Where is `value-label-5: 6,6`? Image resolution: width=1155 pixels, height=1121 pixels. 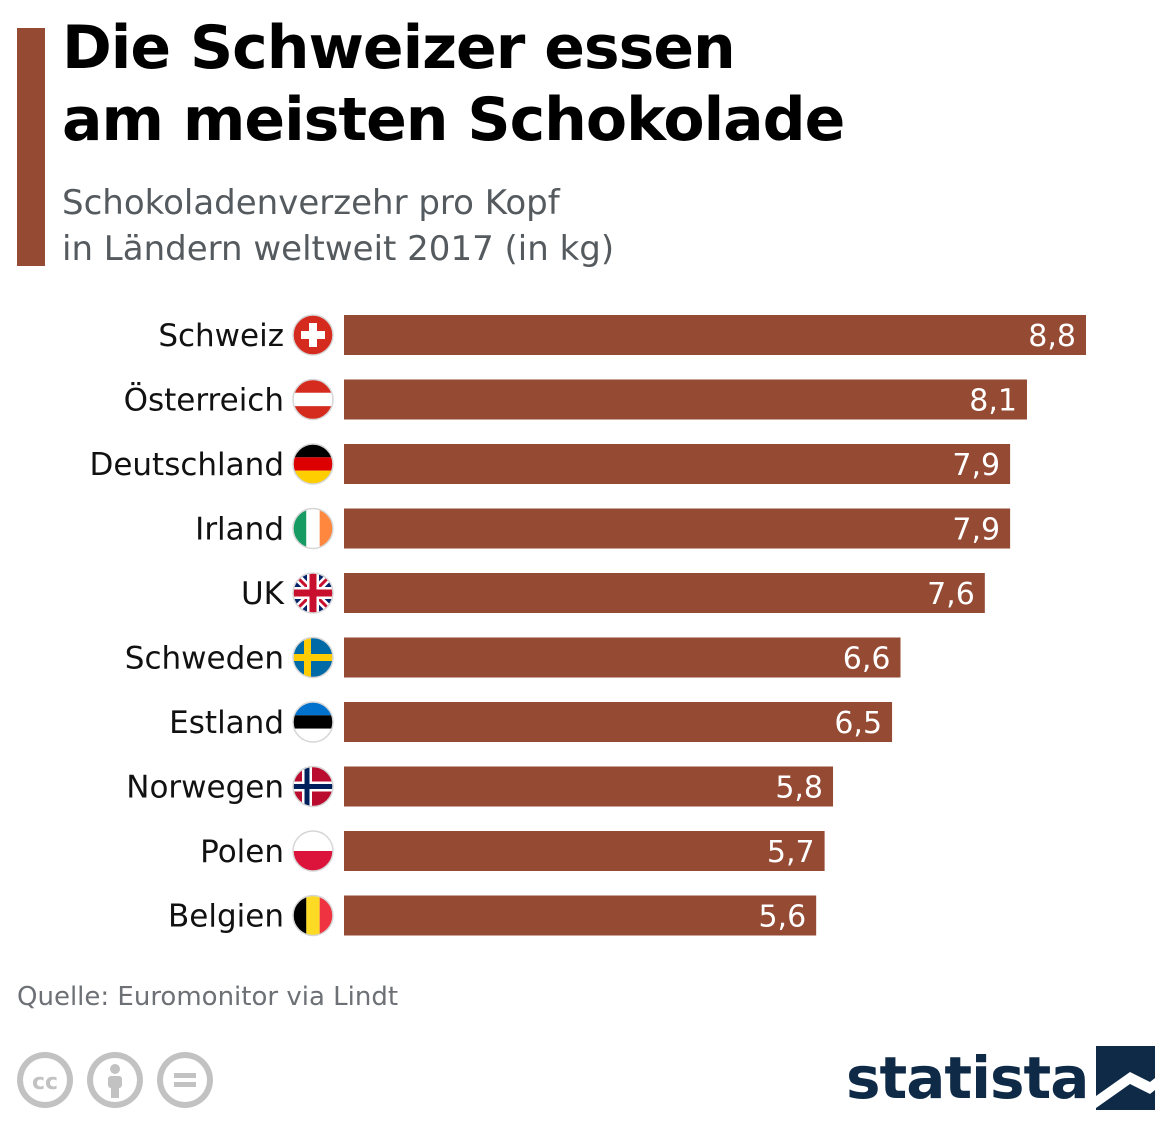 value-label-5: 6,6 is located at coordinates (867, 659).